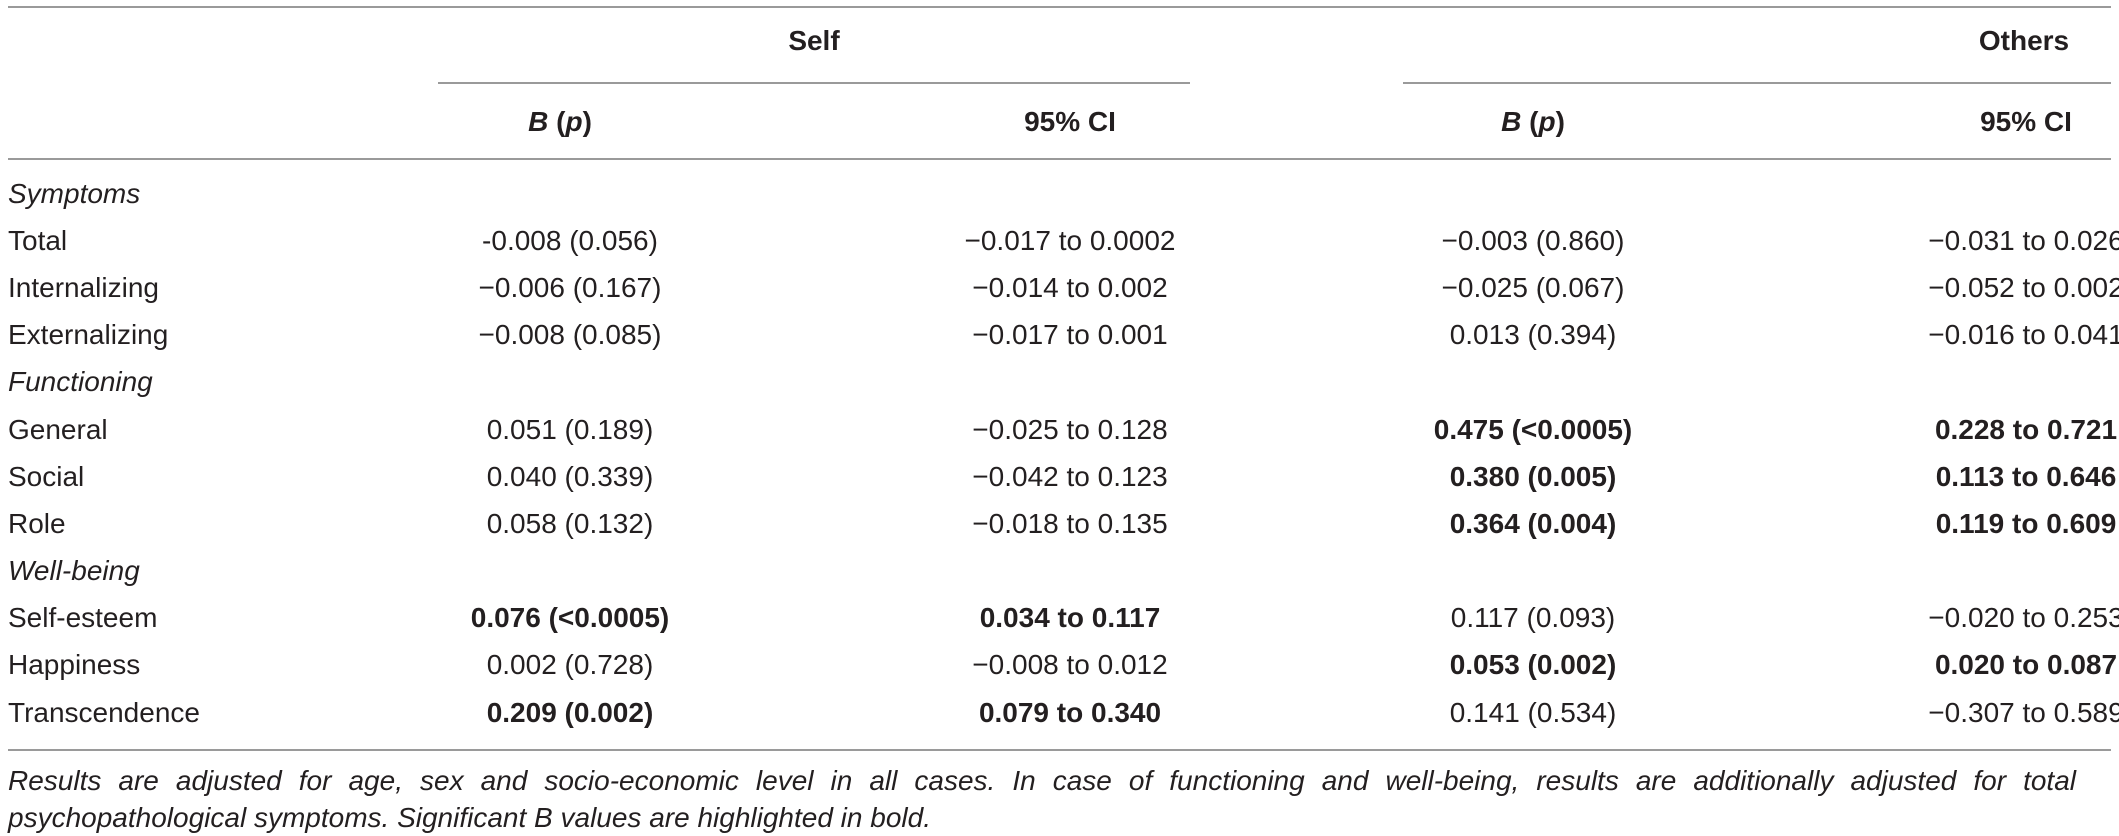  What do you see at coordinates (1533, 334) in the screenshot?
I see `others-b-value: 0.013 (0.394)` at bounding box center [1533, 334].